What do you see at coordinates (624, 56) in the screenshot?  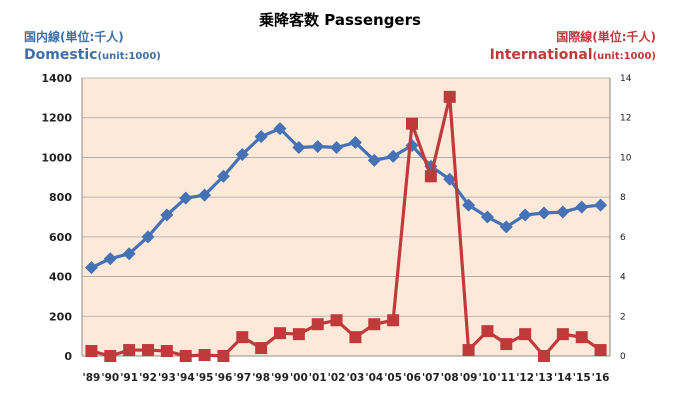 I see `right-axis-unit: (unit:1000)` at bounding box center [624, 56].